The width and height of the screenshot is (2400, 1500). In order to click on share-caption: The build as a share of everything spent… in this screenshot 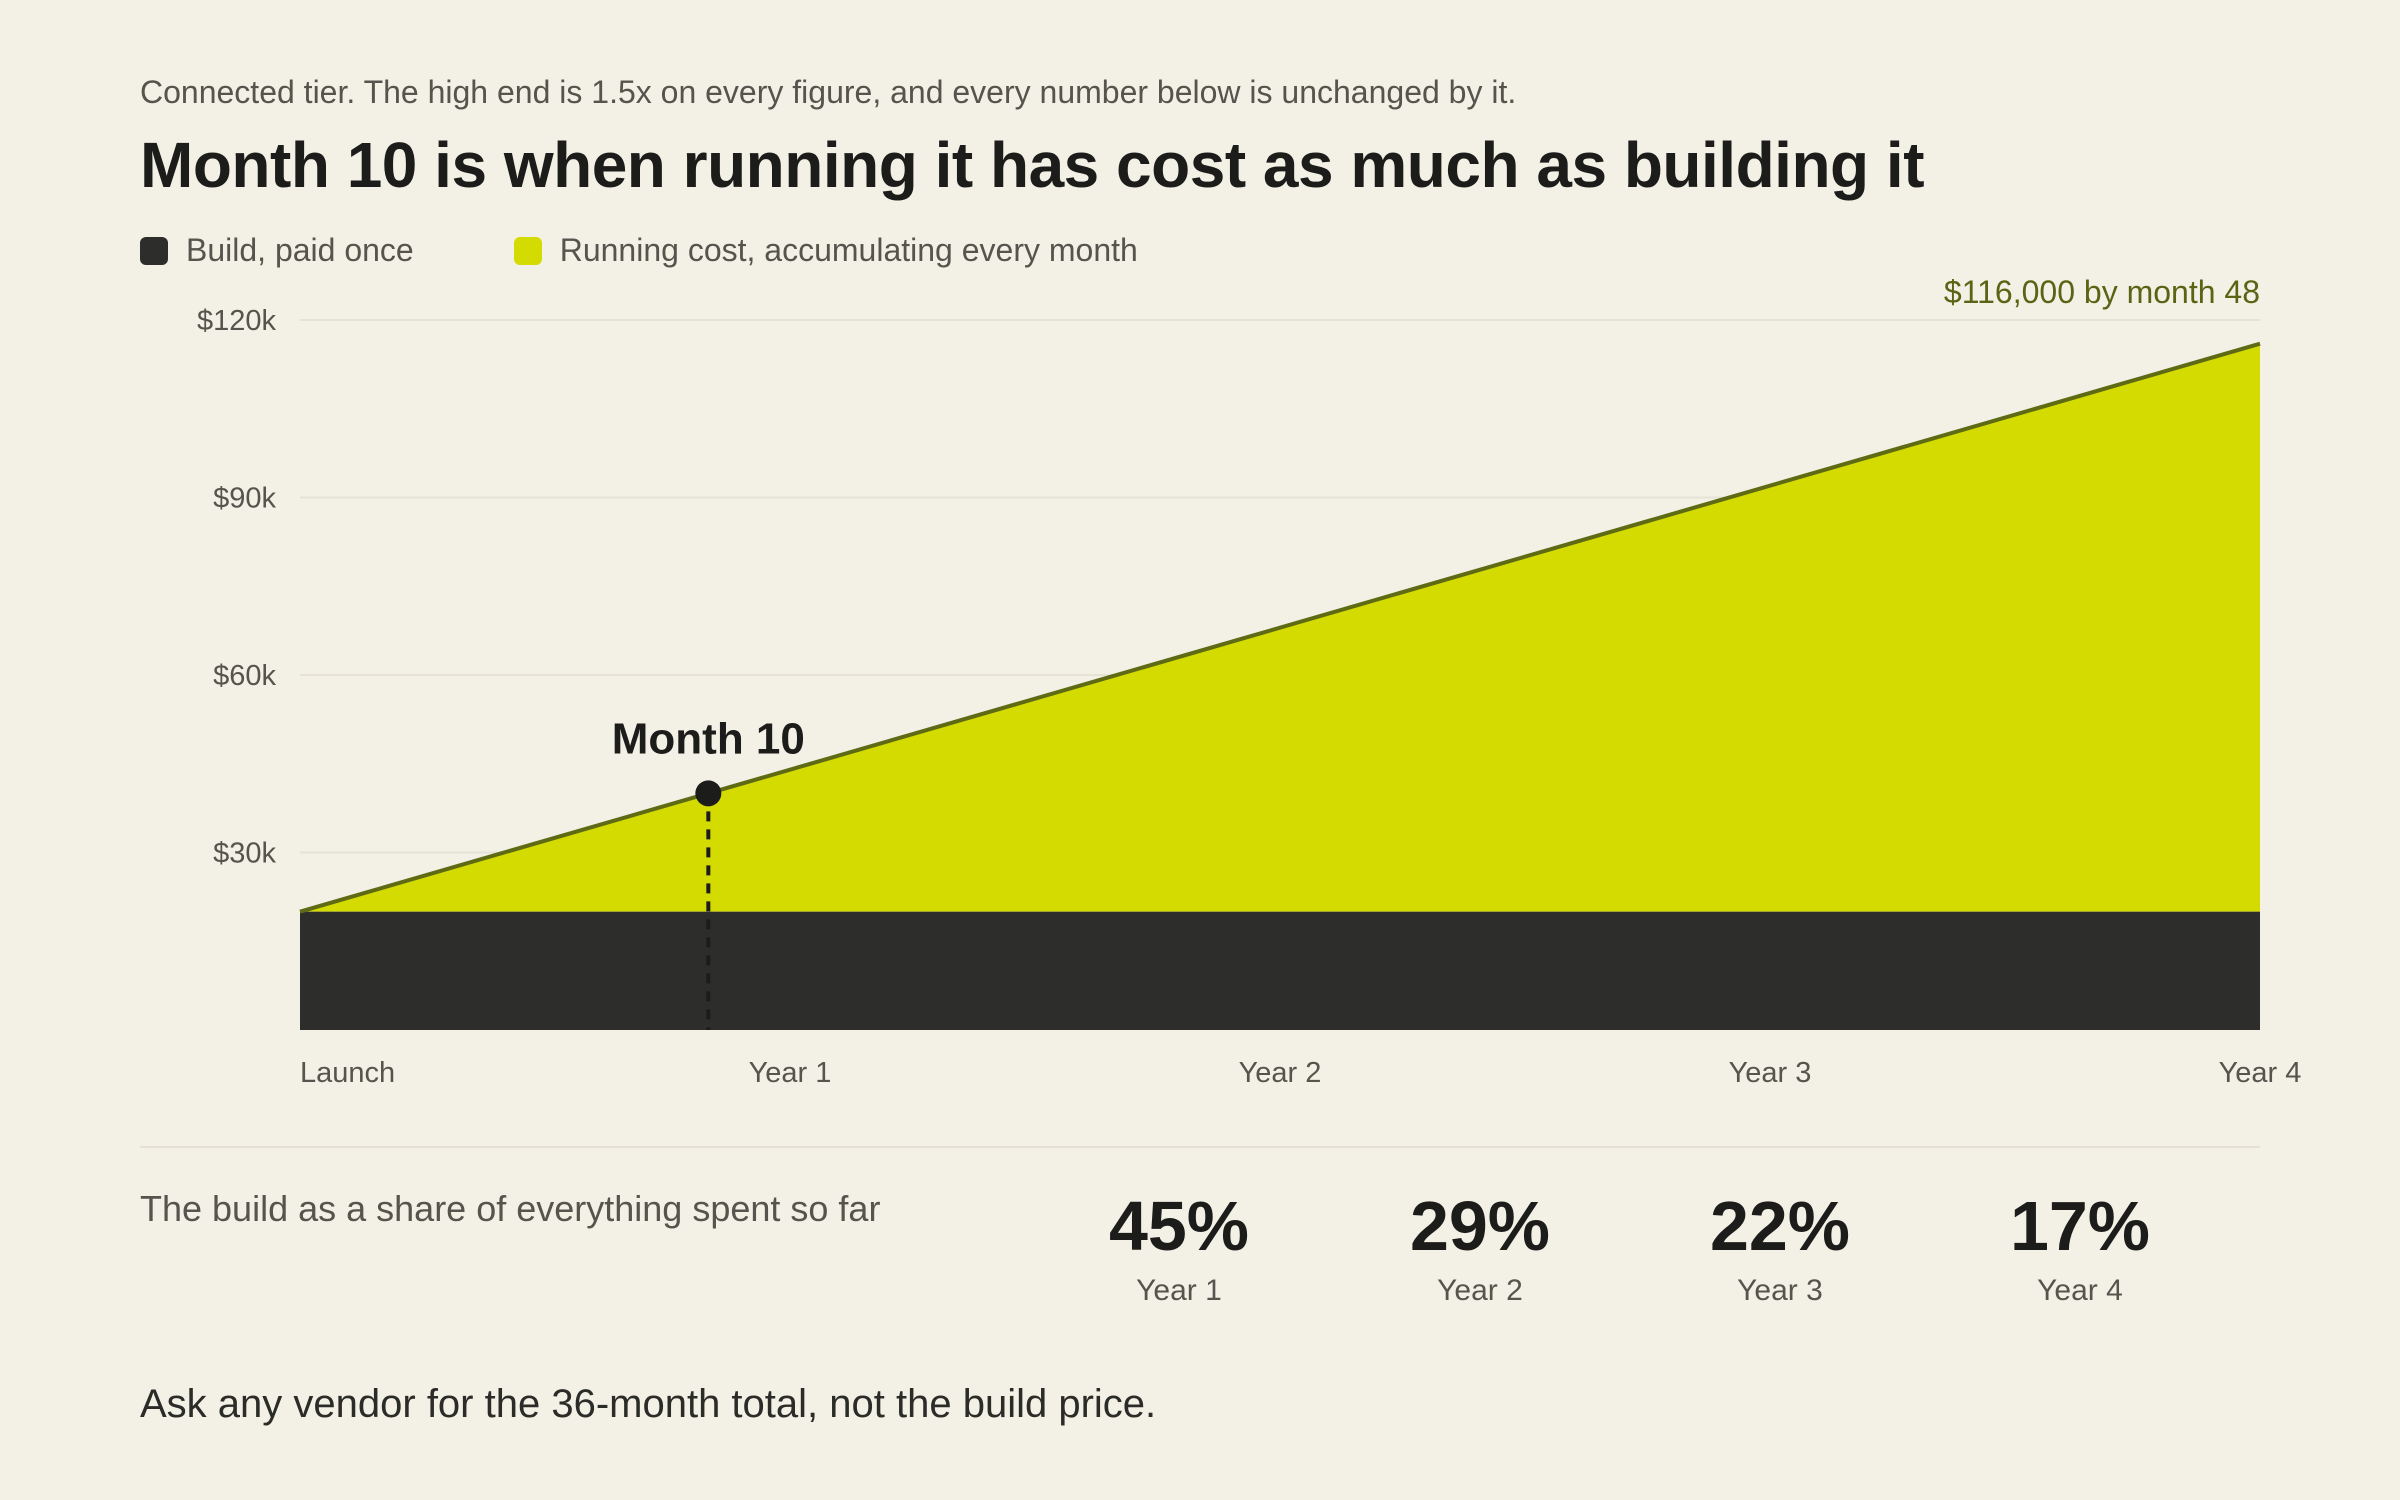, I will do `click(510, 1208)`.